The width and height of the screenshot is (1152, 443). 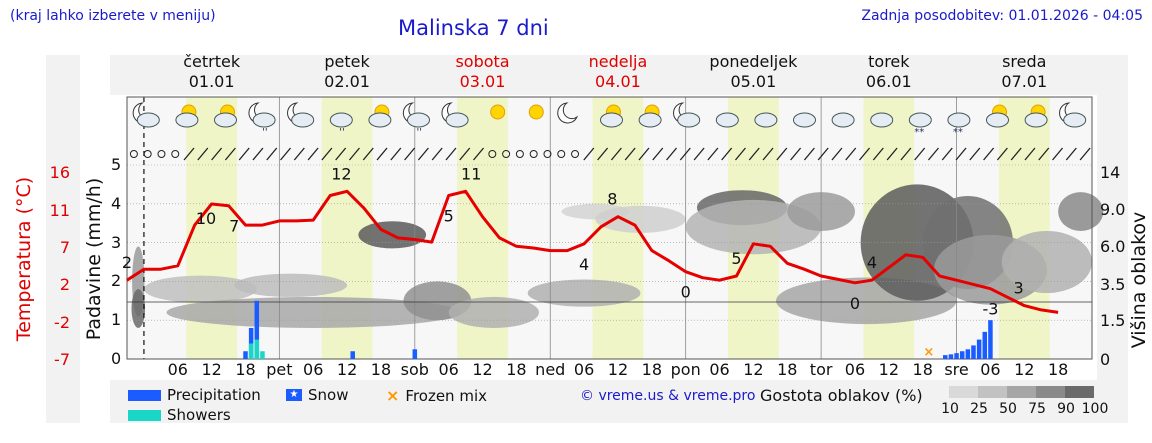 I want to click on cloud-height-tick: 9.0, so click(x=1113, y=209).